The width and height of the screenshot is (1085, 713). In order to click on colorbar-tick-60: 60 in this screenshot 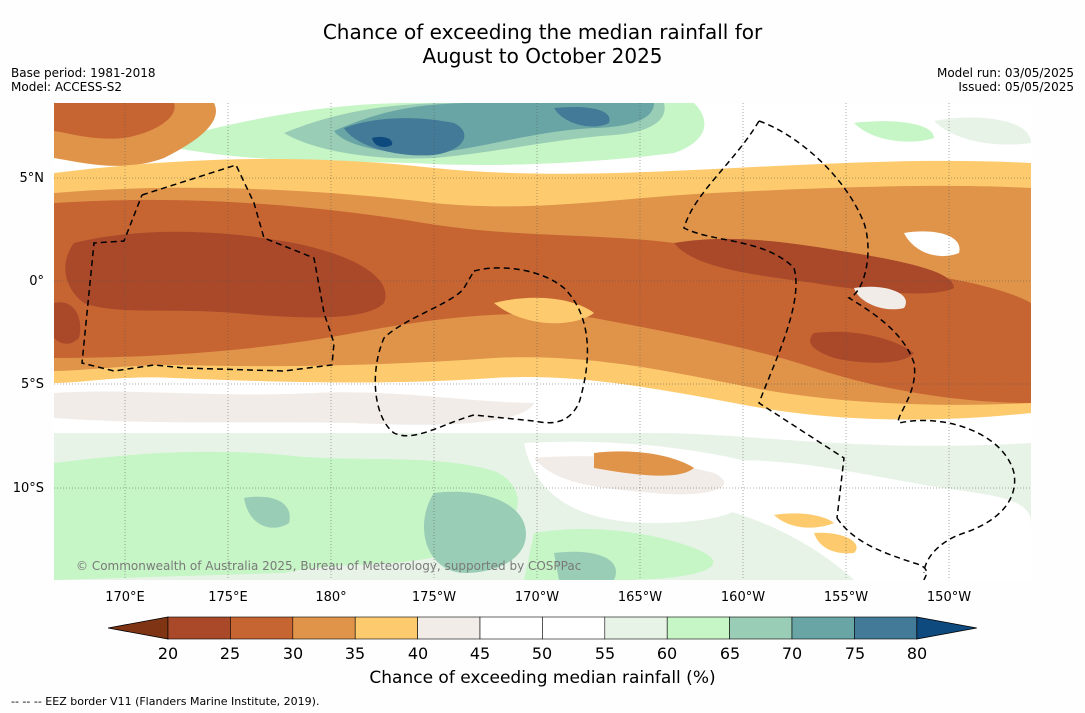, I will do `click(667, 653)`.